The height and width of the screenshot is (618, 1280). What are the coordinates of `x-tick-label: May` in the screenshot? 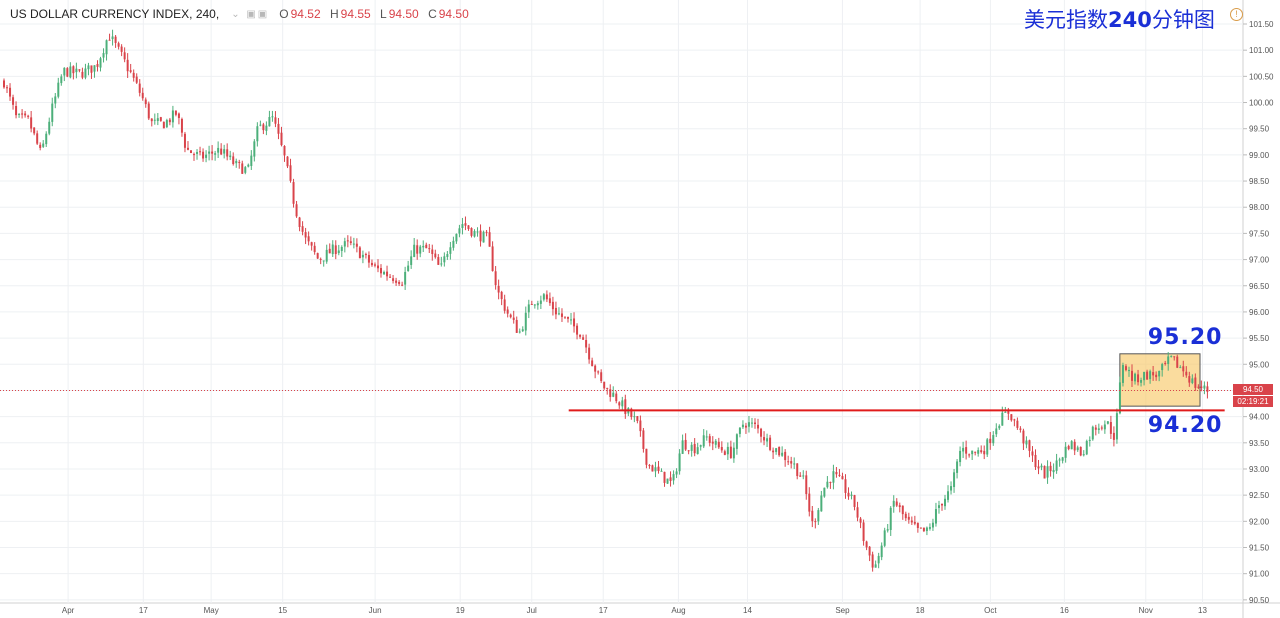 It's located at (211, 610).